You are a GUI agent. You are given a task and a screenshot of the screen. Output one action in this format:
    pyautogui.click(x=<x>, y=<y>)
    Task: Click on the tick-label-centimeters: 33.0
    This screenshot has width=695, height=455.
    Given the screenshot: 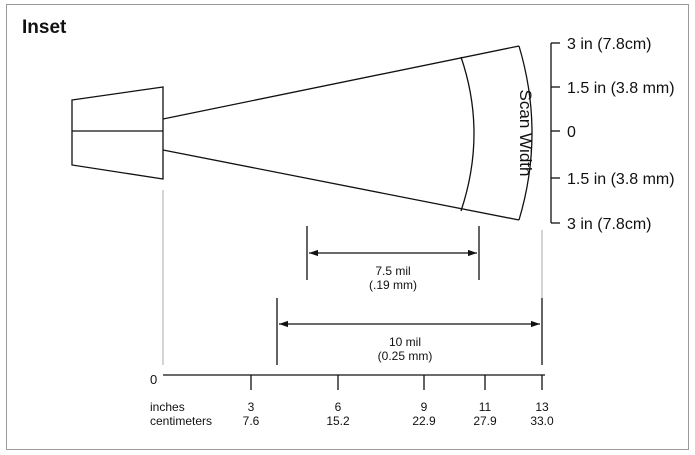 What is the action you would take?
    pyautogui.click(x=542, y=421)
    